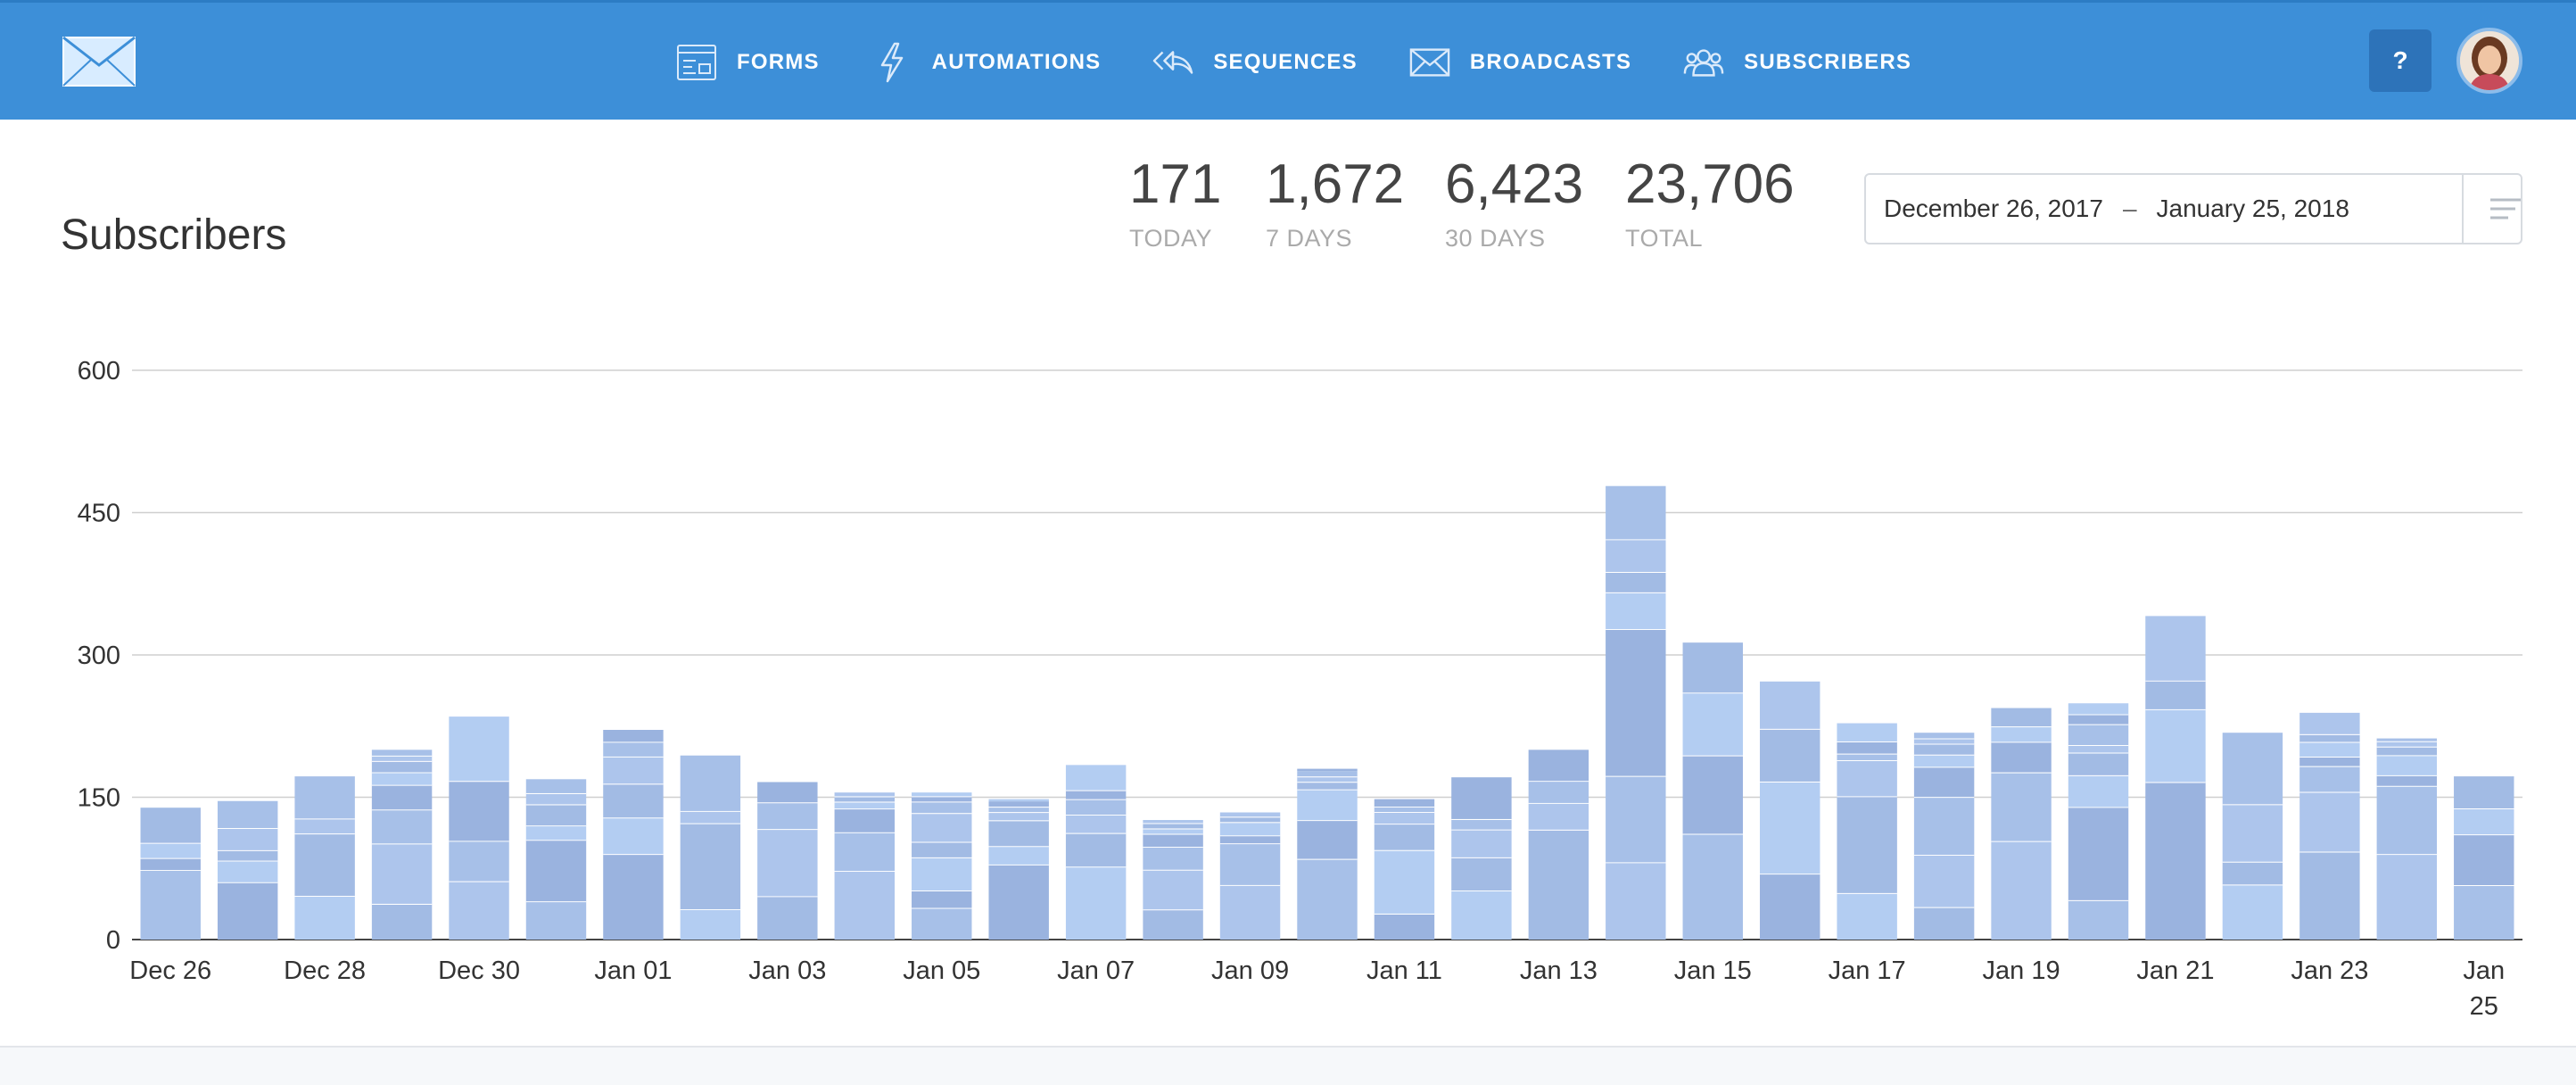  I want to click on x-tick-label: Jan 11, so click(1404, 971).